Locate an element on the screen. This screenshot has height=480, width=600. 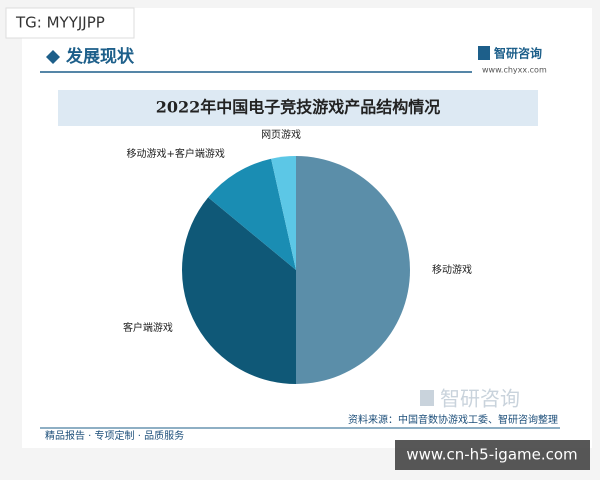
corner-badge is located at coordinates (492, 455).